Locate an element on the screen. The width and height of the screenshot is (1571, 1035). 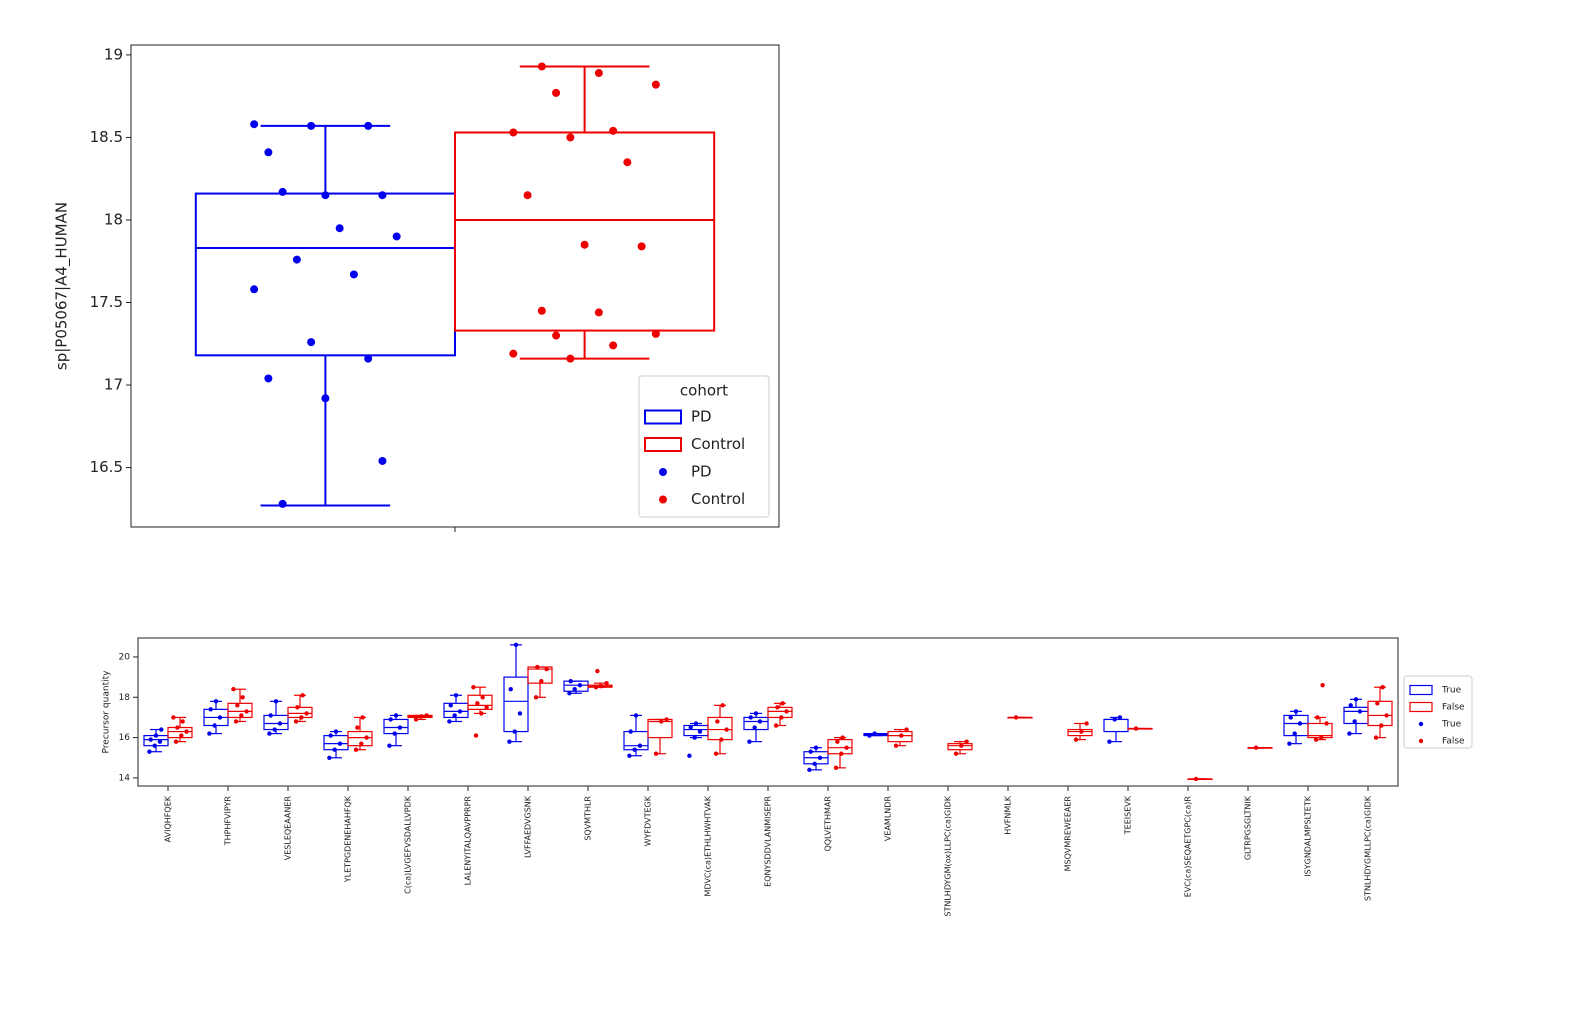
x-tick-label: ISYGNDALMPSLTETK is located at coordinates (1308, 835).